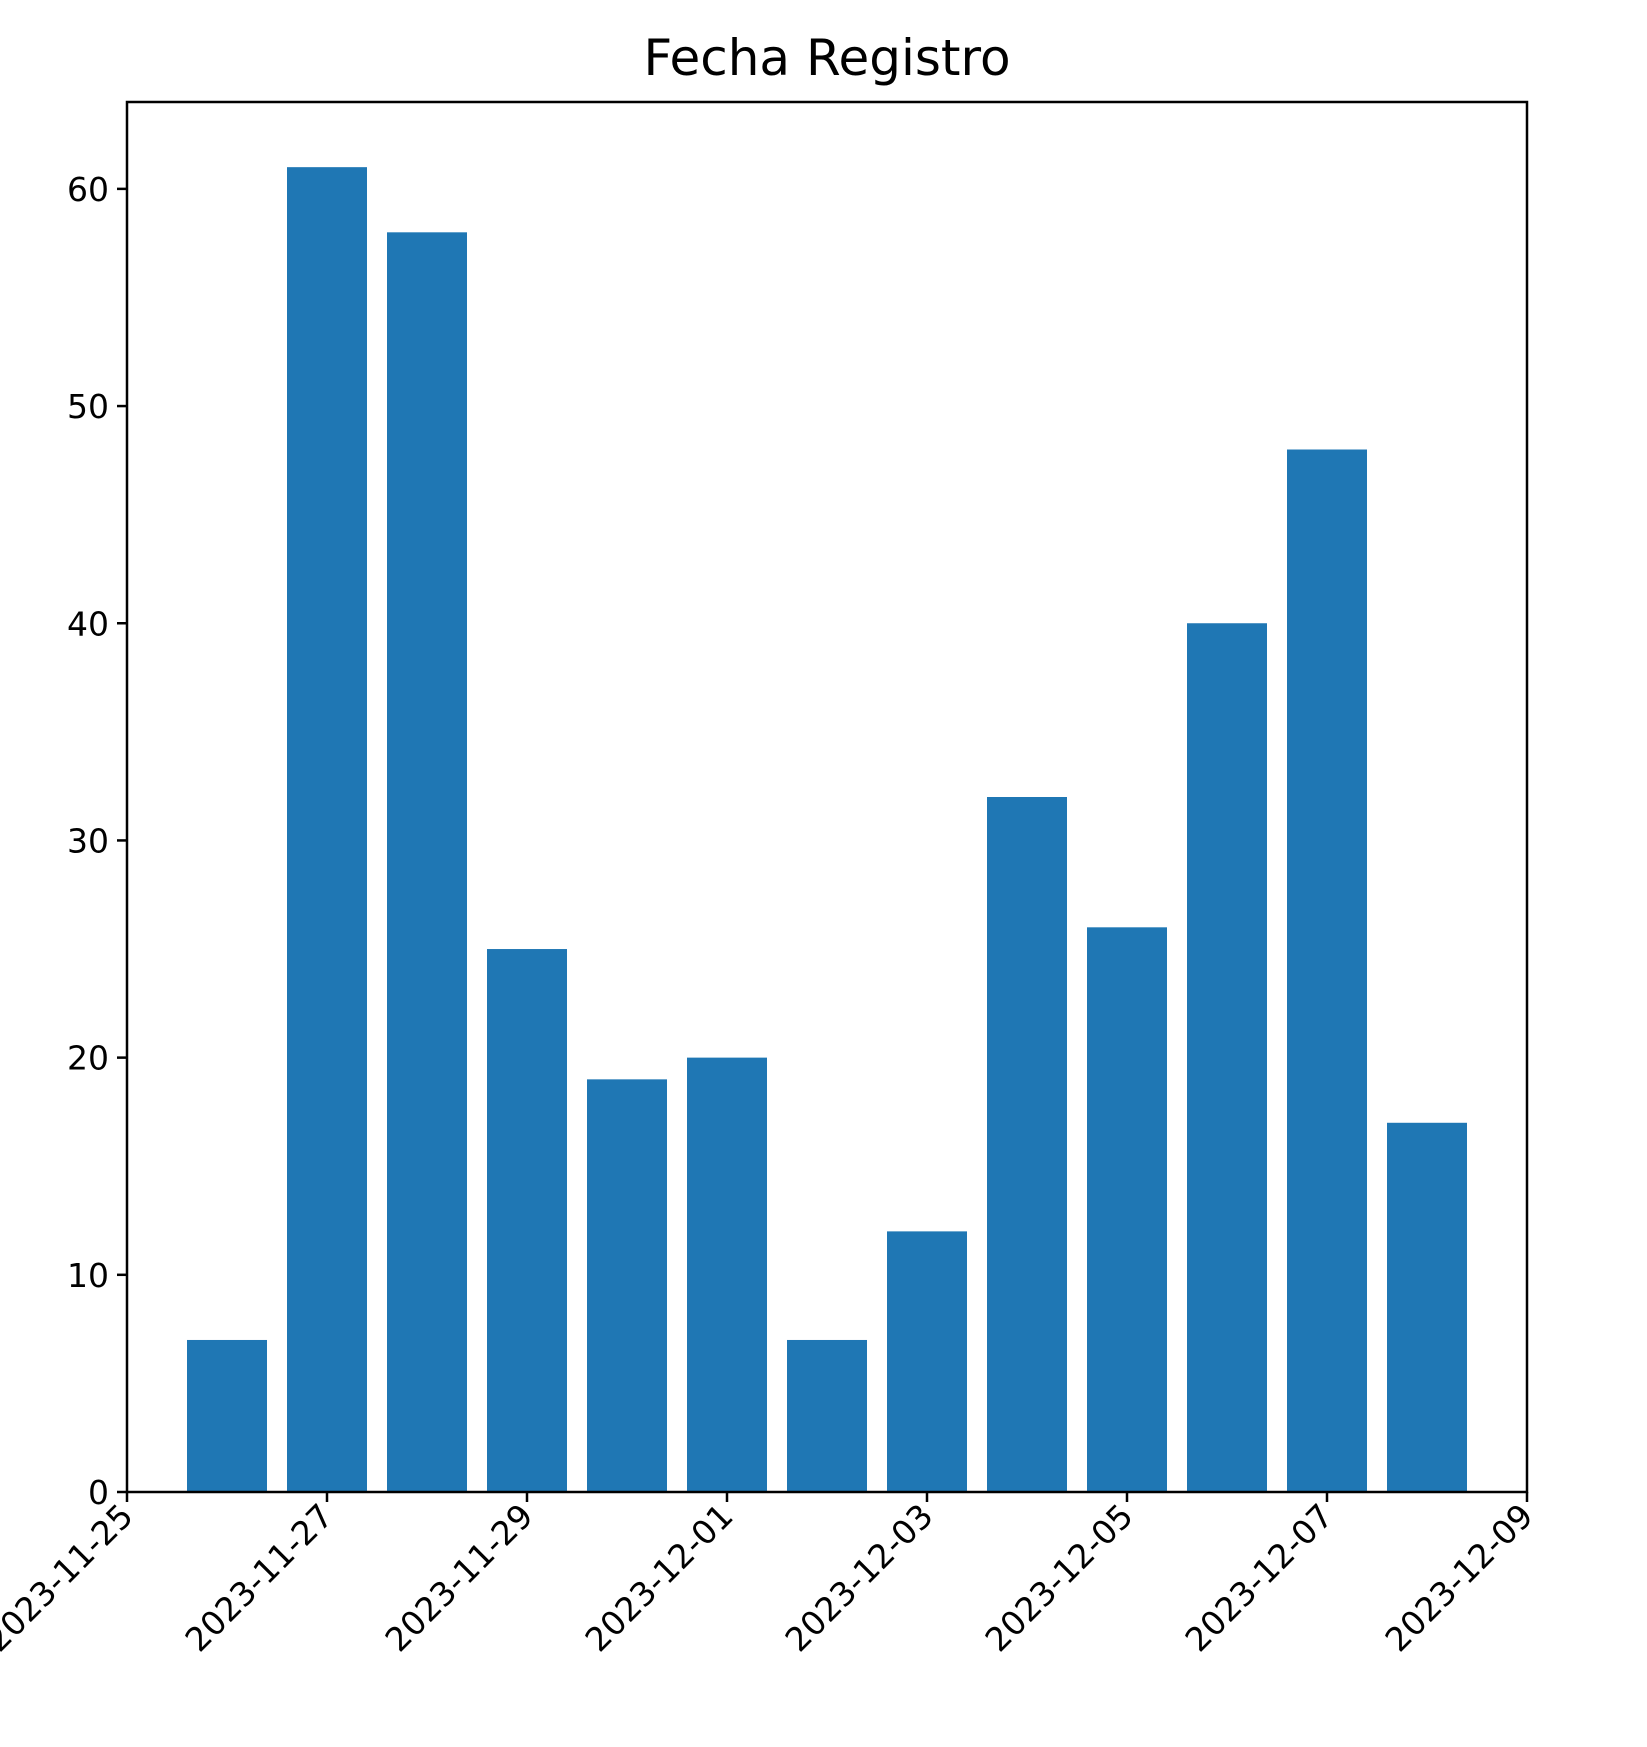 The height and width of the screenshot is (1747, 1647). Describe the element at coordinates (70, 1577) in the screenshot. I see `x-tick-label: 2023-11-25` at that location.